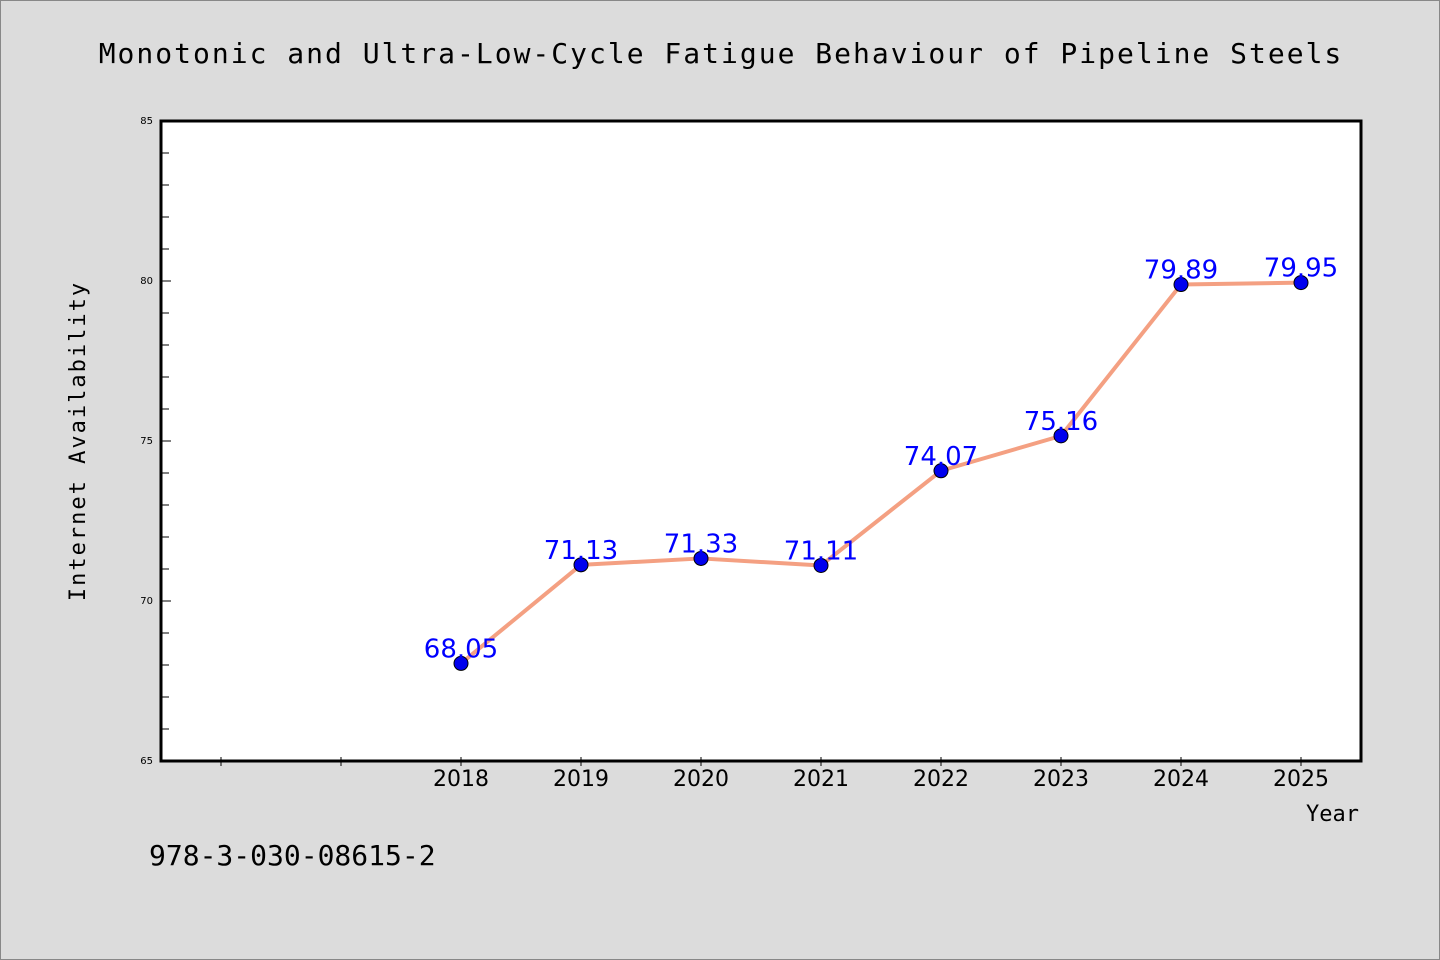 The width and height of the screenshot is (1440, 960). What do you see at coordinates (1332, 814) in the screenshot?
I see `x-axis-label: Year` at bounding box center [1332, 814].